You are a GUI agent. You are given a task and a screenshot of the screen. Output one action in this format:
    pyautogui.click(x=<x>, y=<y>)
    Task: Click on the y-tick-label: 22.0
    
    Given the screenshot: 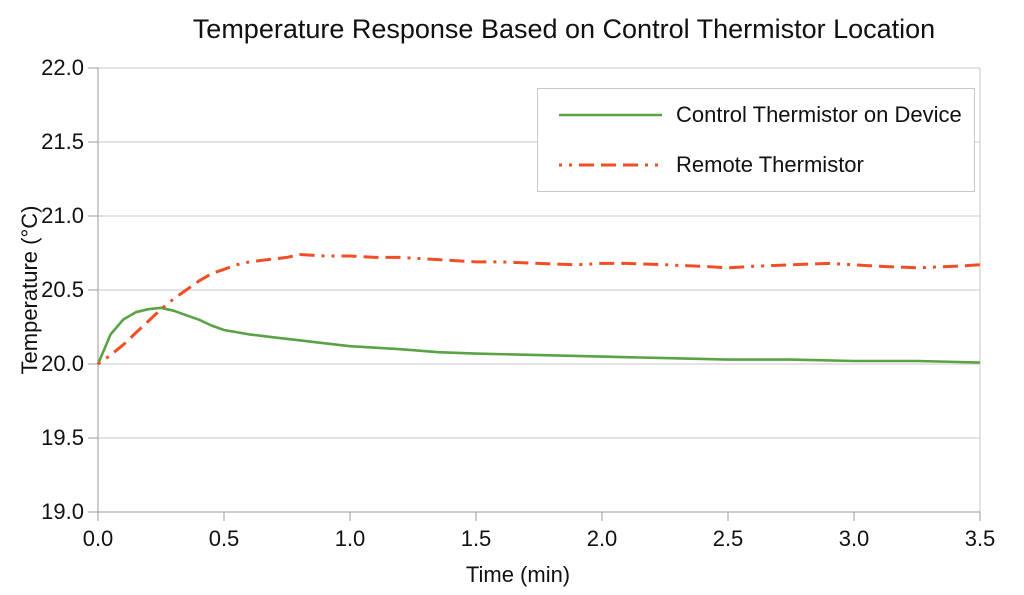 What is the action you would take?
    pyautogui.click(x=62, y=67)
    